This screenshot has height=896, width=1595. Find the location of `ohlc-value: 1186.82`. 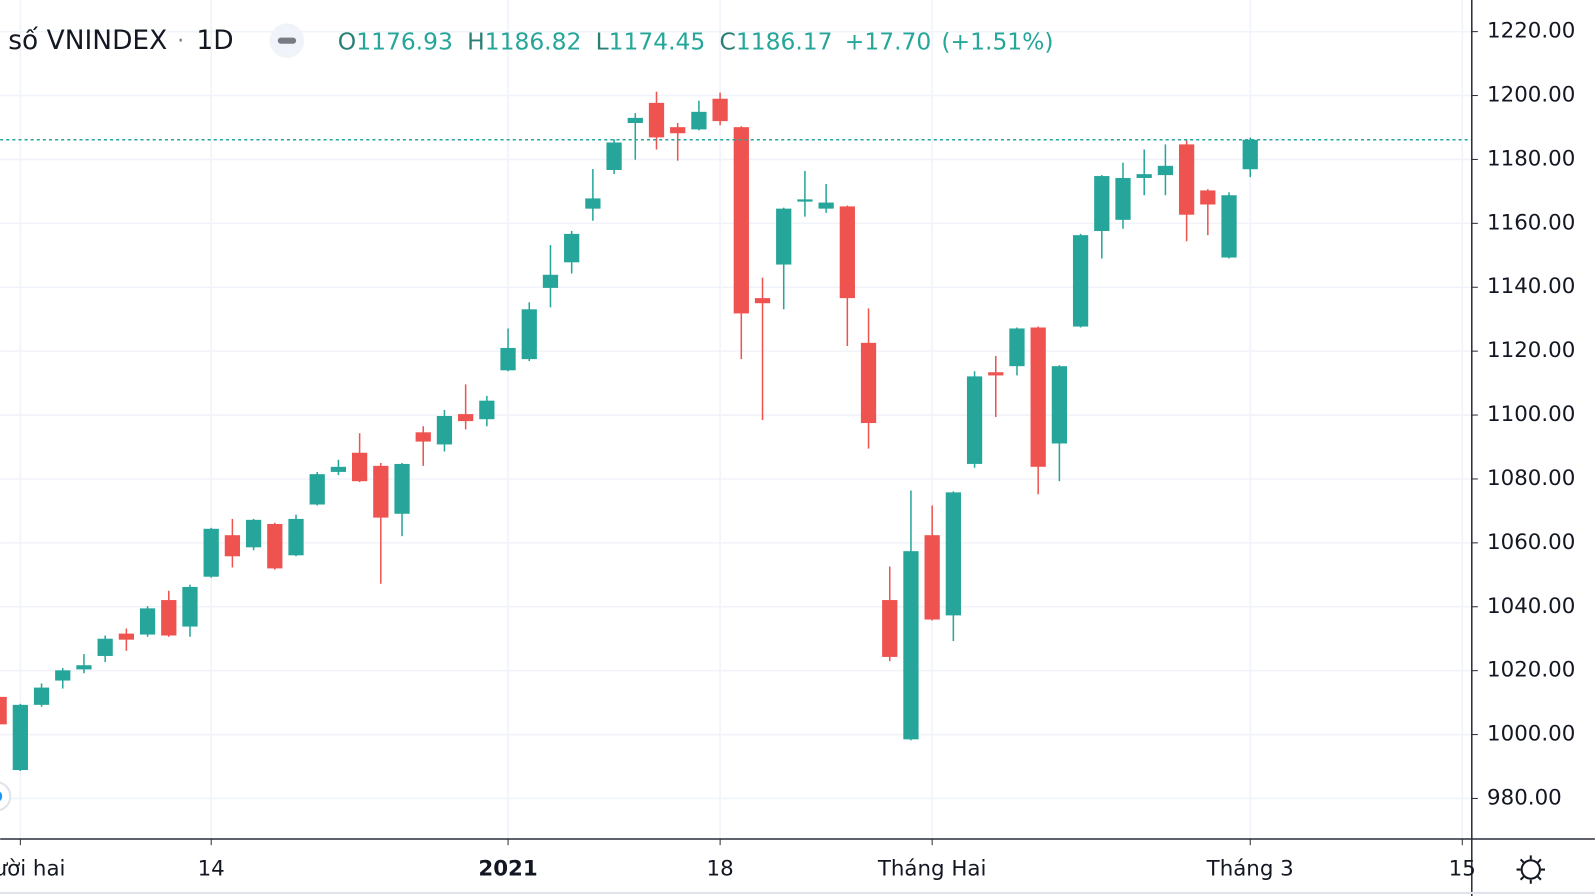

ohlc-value: 1186.82 is located at coordinates (533, 41).